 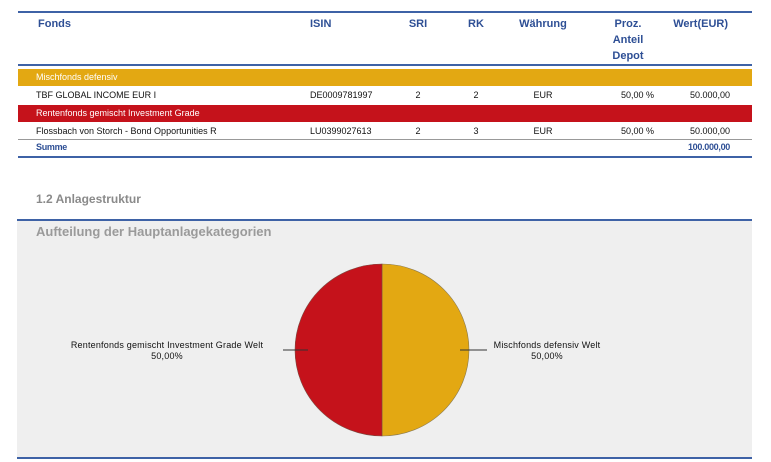 I want to click on pie-chart, so click(x=385, y=350).